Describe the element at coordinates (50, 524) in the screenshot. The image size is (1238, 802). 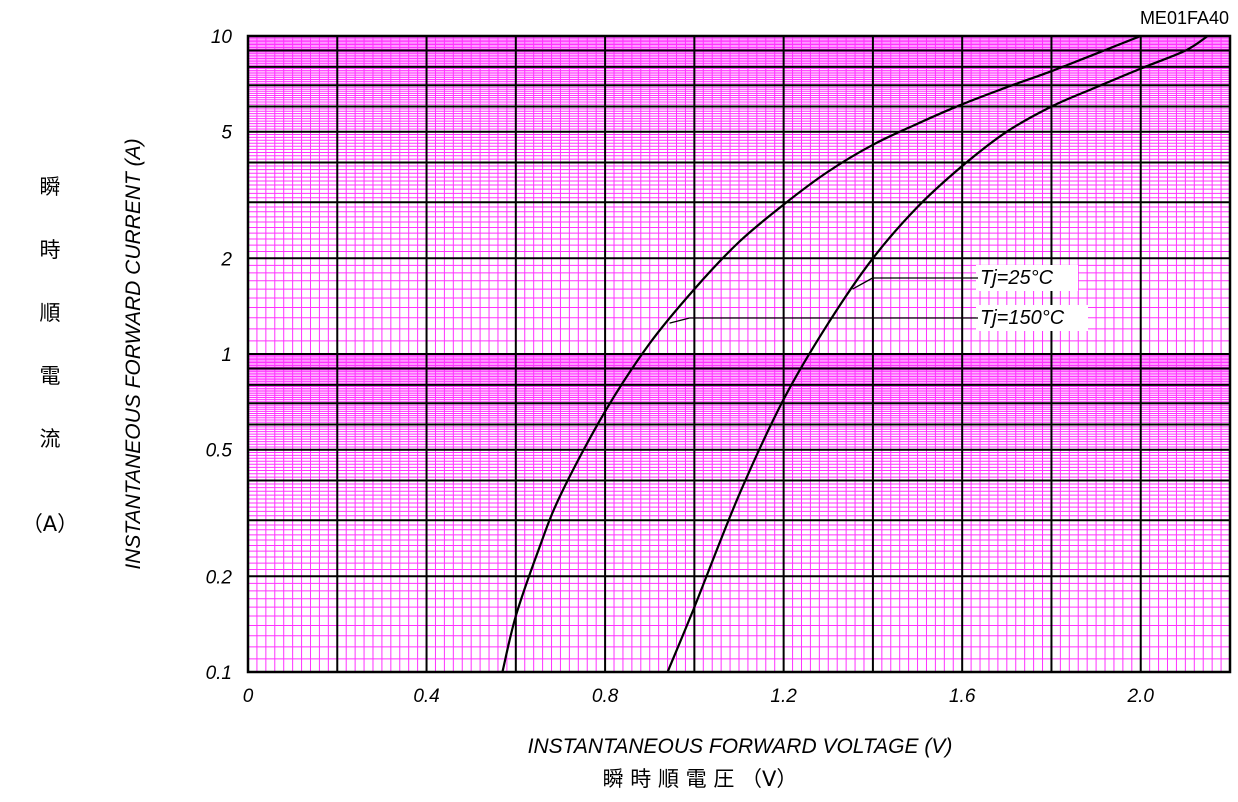
I see `y-axis-title-jp-char: （A）` at that location.